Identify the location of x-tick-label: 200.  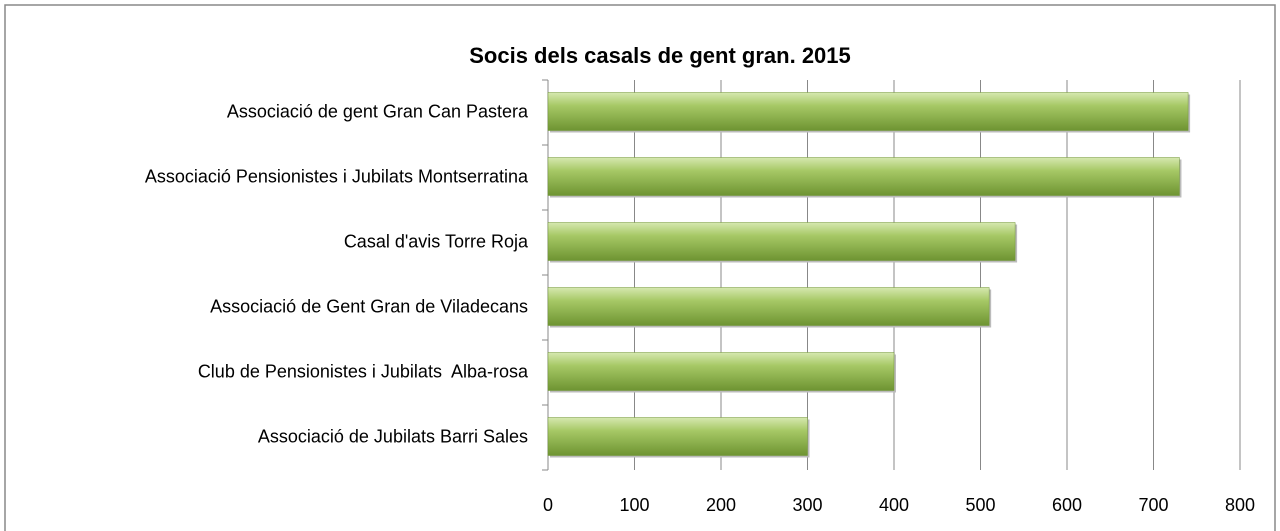
(721, 505).